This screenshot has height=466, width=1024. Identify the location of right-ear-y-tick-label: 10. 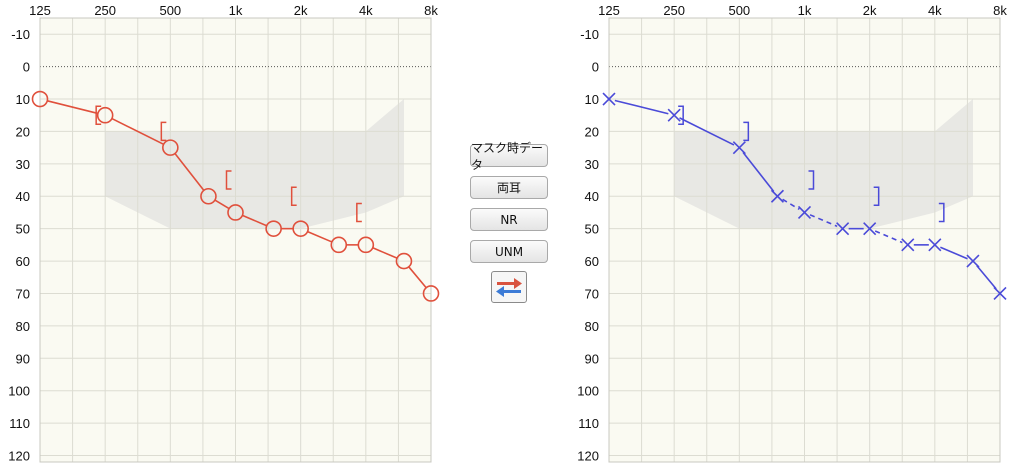
(23, 99).